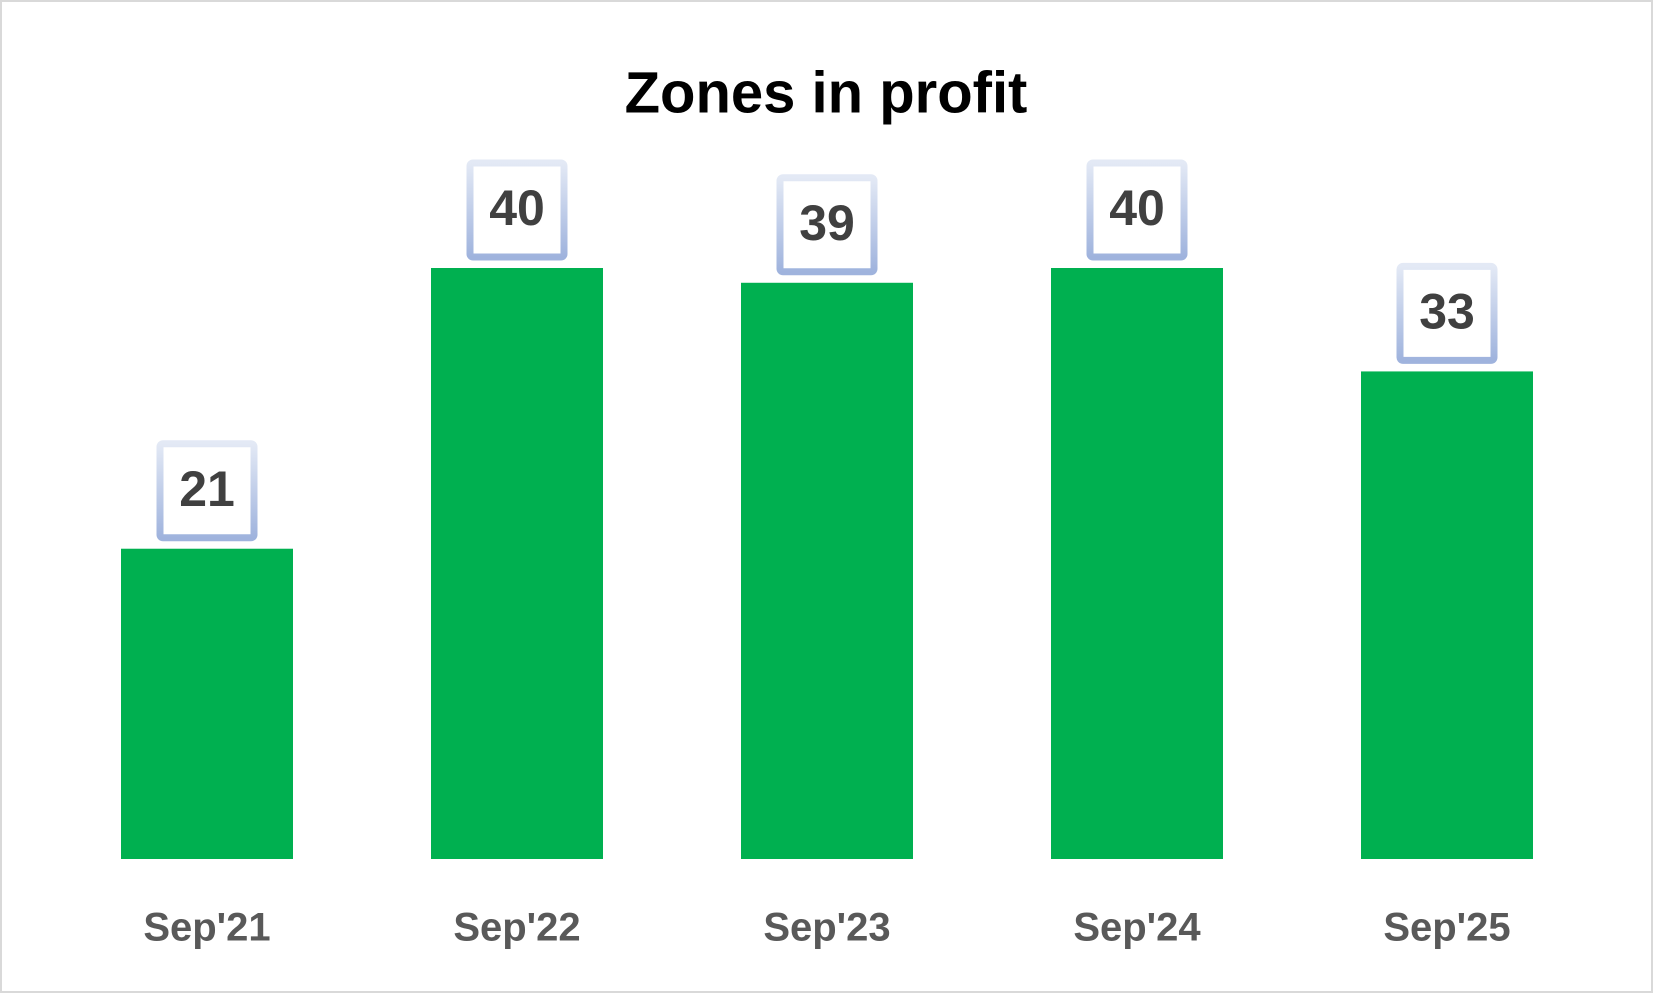 The height and width of the screenshot is (993, 1653). Describe the element at coordinates (826, 92) in the screenshot. I see `chart-title: Zones in profit` at that location.